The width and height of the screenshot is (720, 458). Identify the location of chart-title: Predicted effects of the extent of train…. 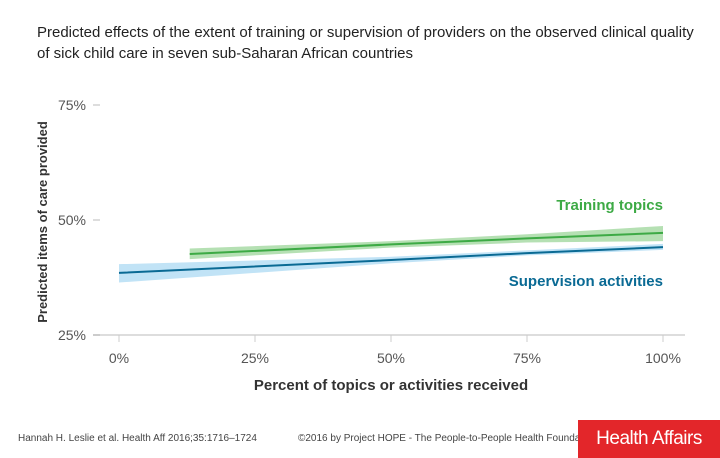
(365, 43).